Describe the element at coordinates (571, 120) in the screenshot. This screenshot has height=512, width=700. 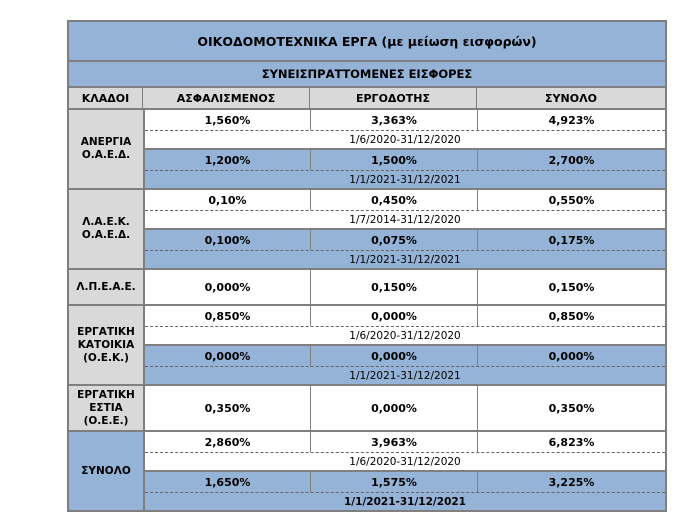
I see `rate-cell: 4,923%` at that location.